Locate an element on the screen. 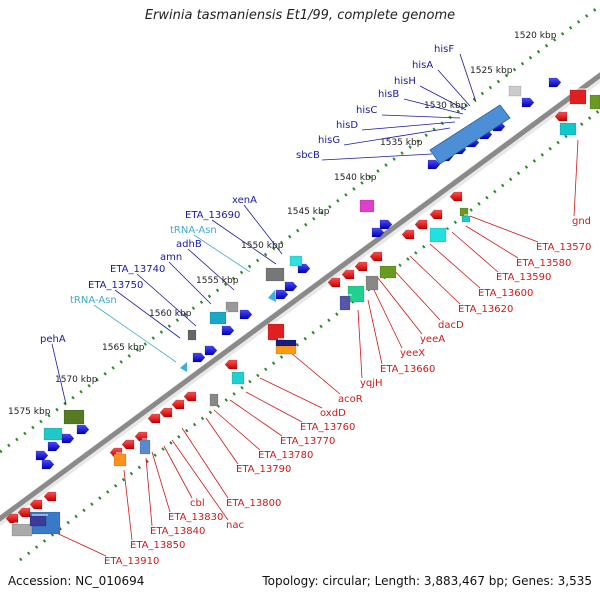  gene-label: ETA_13740 is located at coordinates (137, 269).